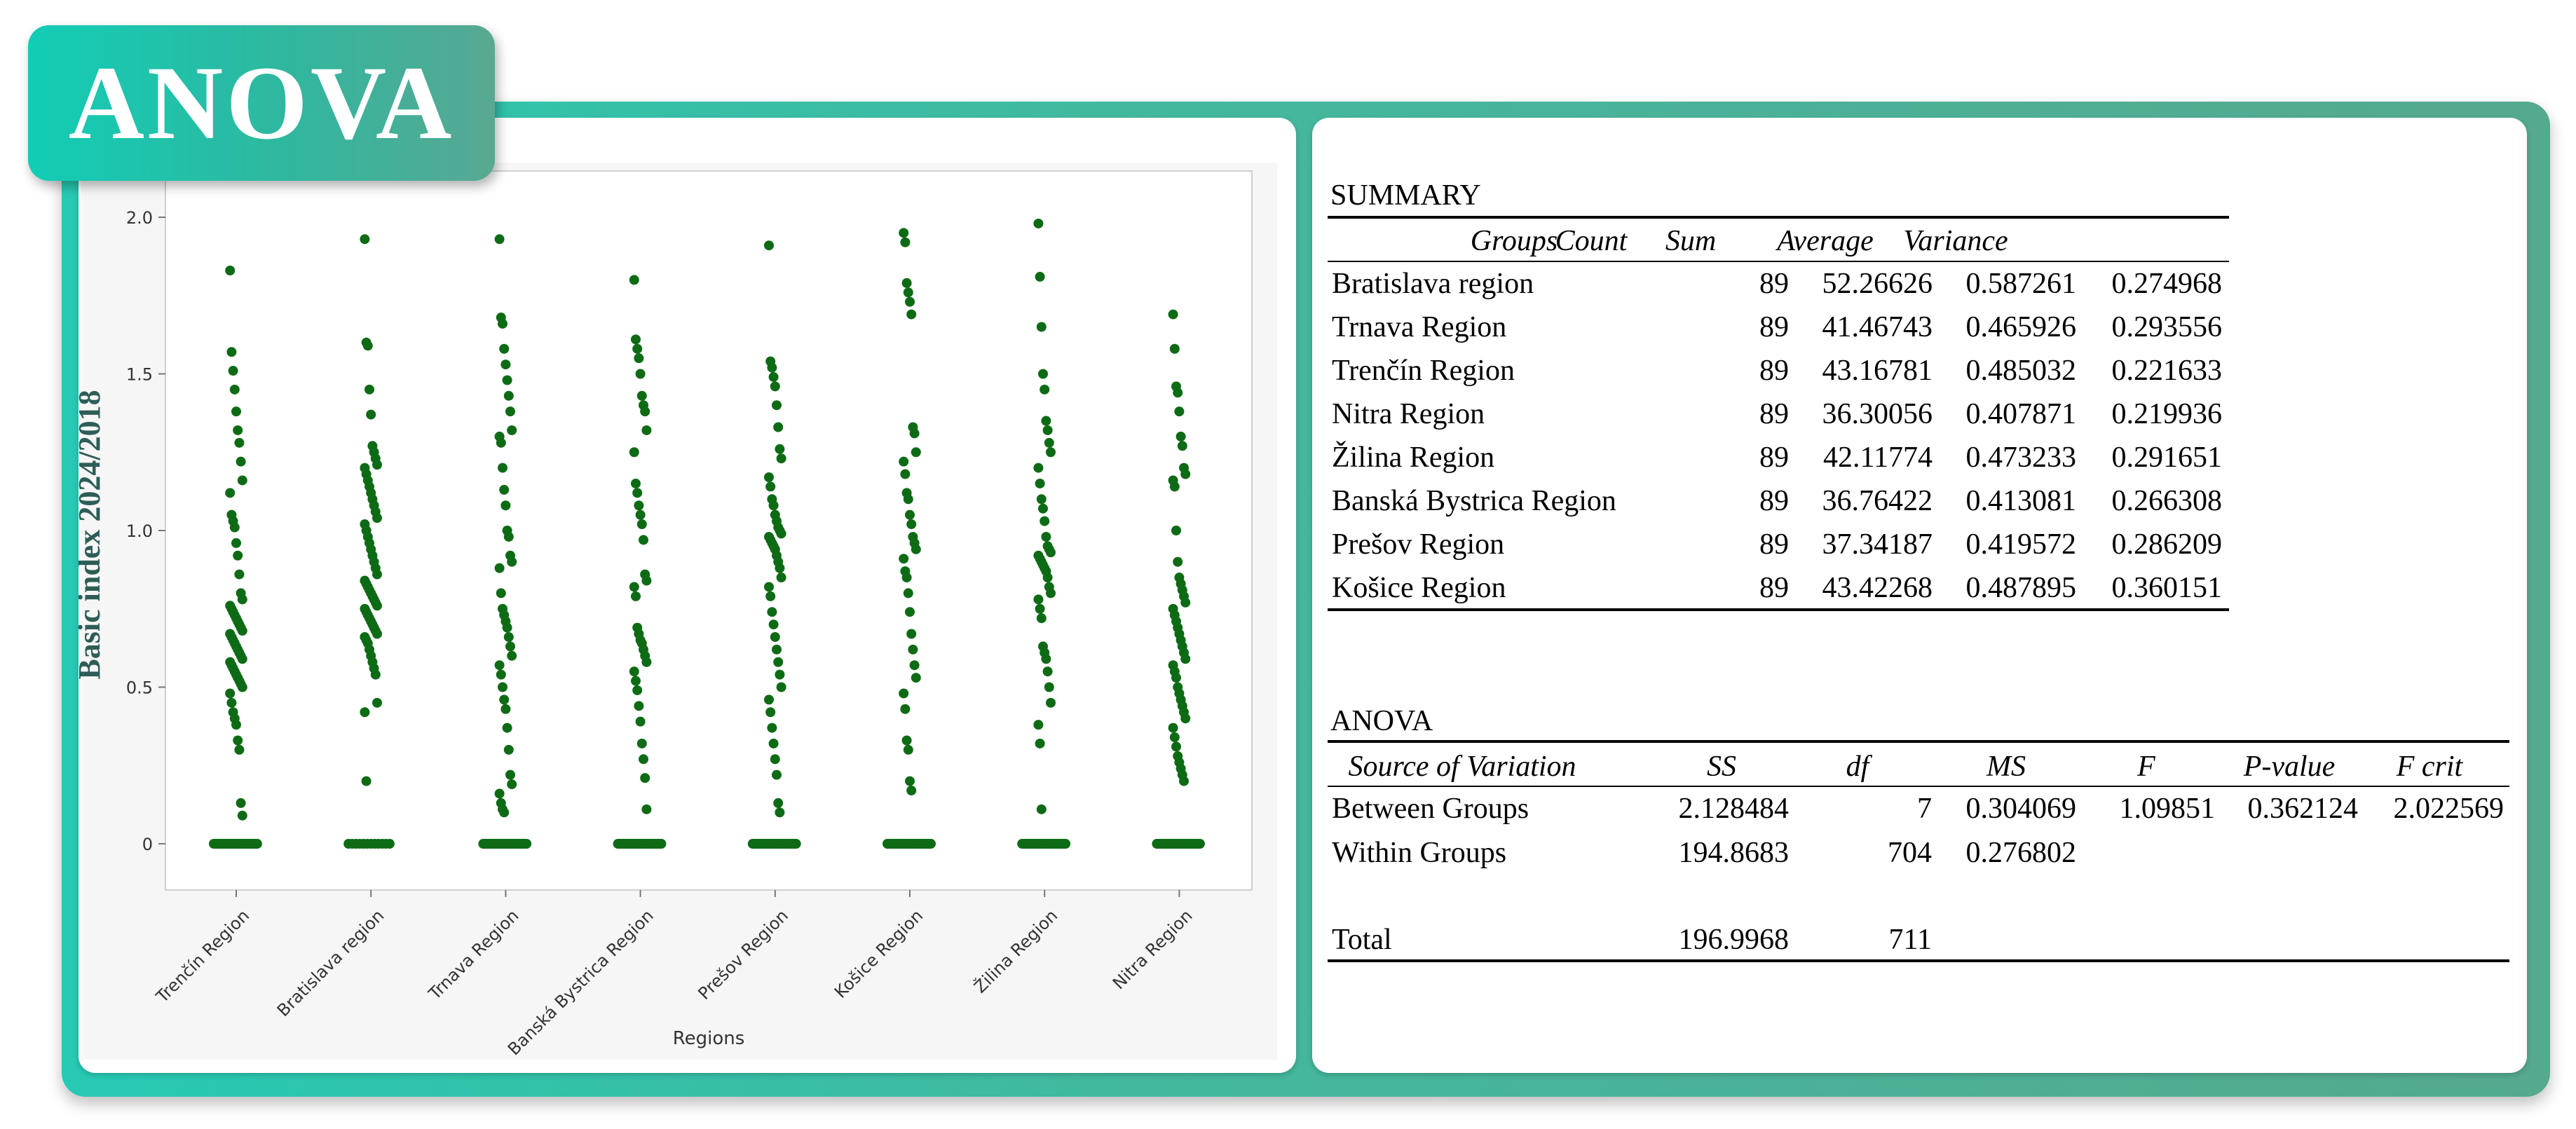 The height and width of the screenshot is (1129, 2576). I want to click on y-tick-label: 1.0, so click(139, 531).